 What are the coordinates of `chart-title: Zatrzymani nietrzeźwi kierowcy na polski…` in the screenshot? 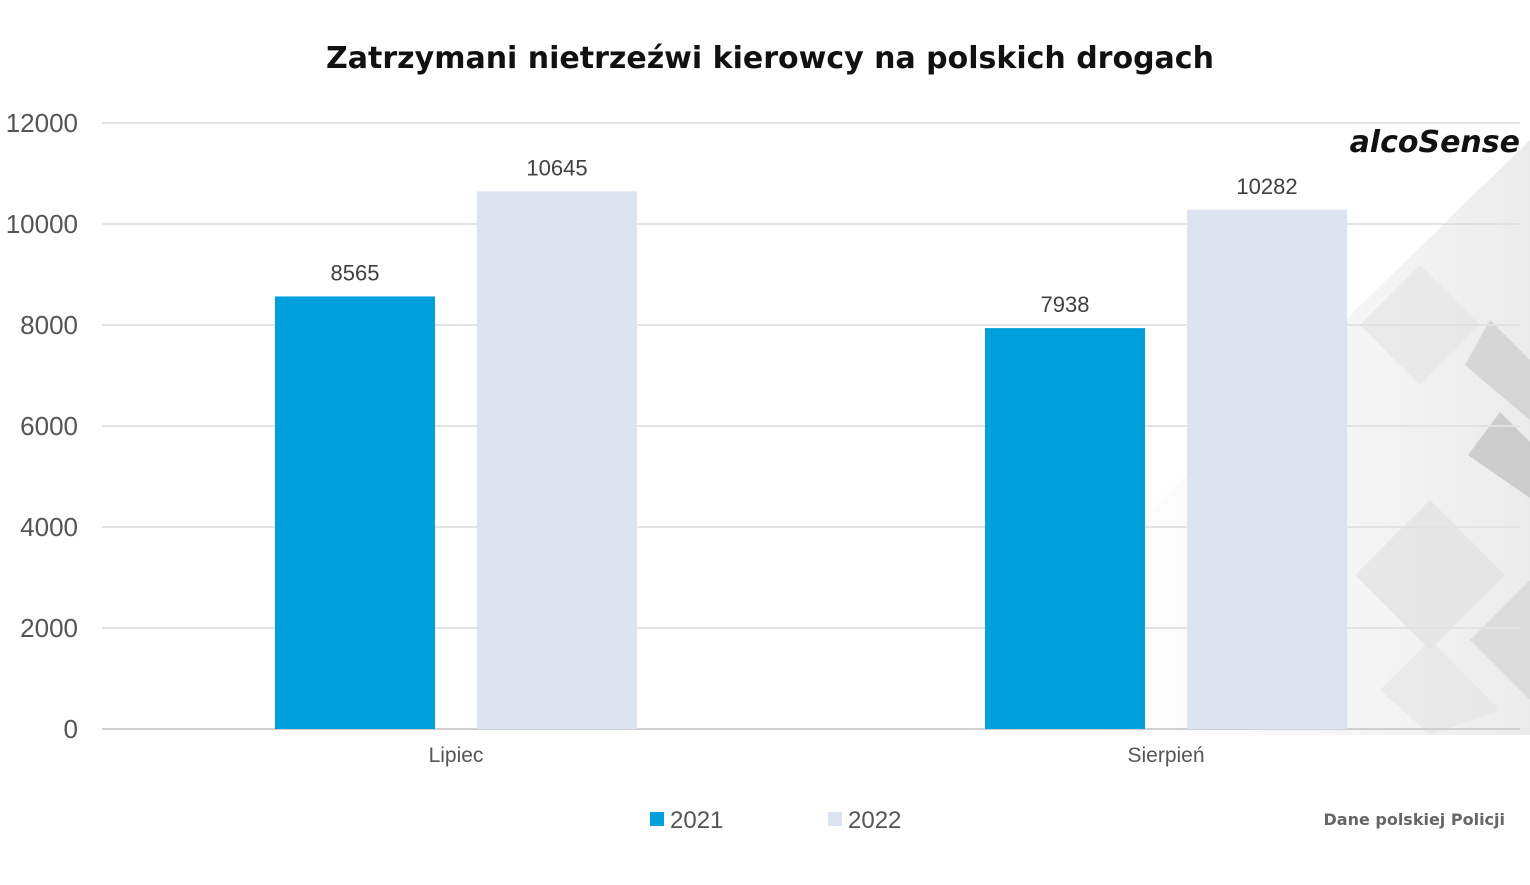 It's located at (770, 58).